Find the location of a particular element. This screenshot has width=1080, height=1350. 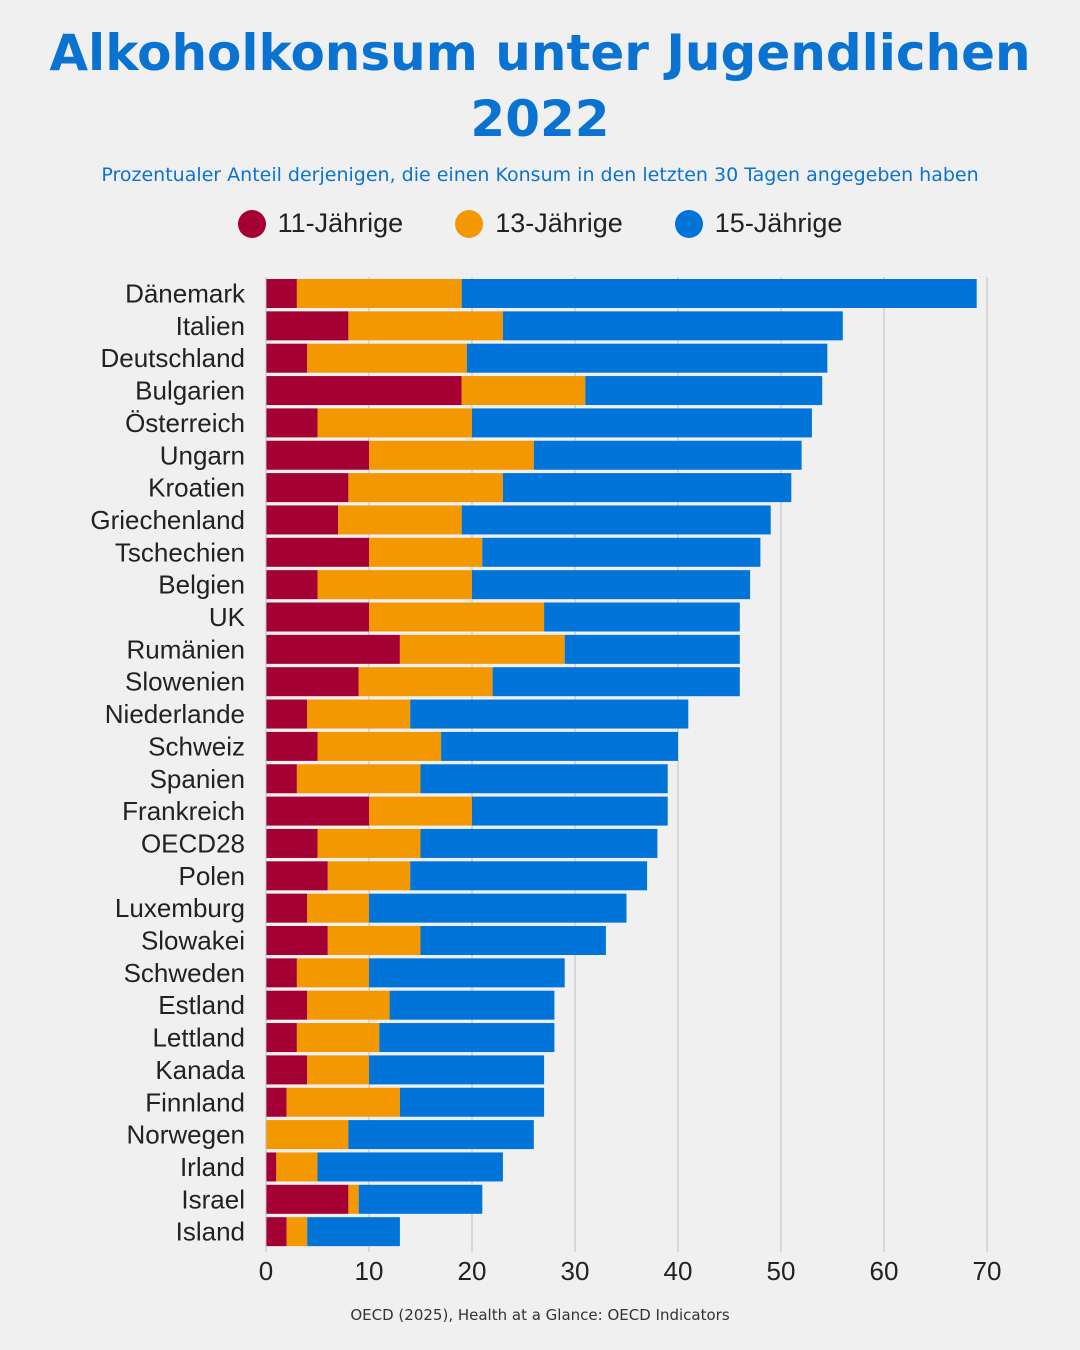

category-label: OECD28 is located at coordinates (193, 843).